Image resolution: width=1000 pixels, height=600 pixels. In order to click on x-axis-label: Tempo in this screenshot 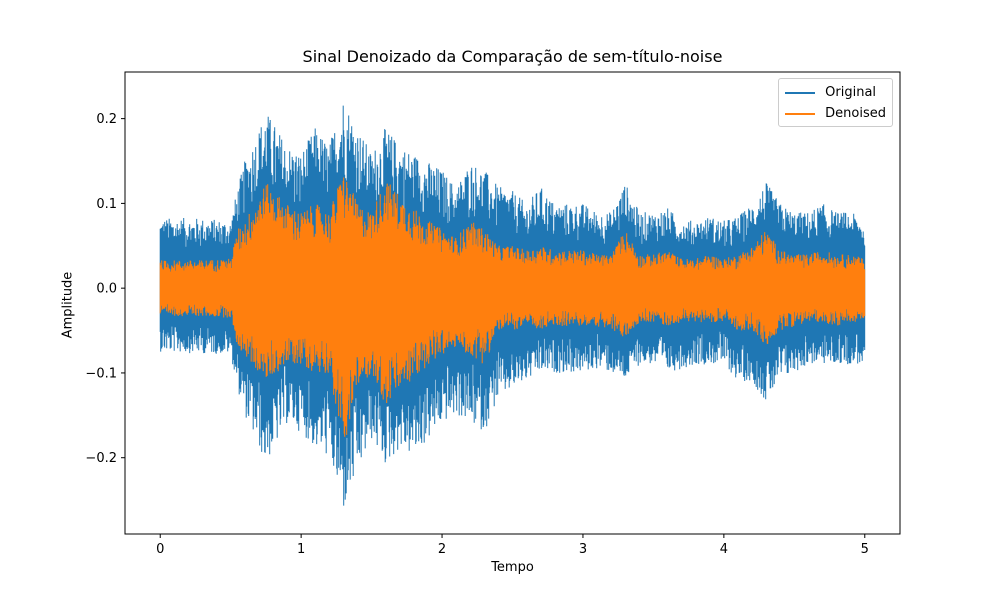, I will do `click(512, 567)`.